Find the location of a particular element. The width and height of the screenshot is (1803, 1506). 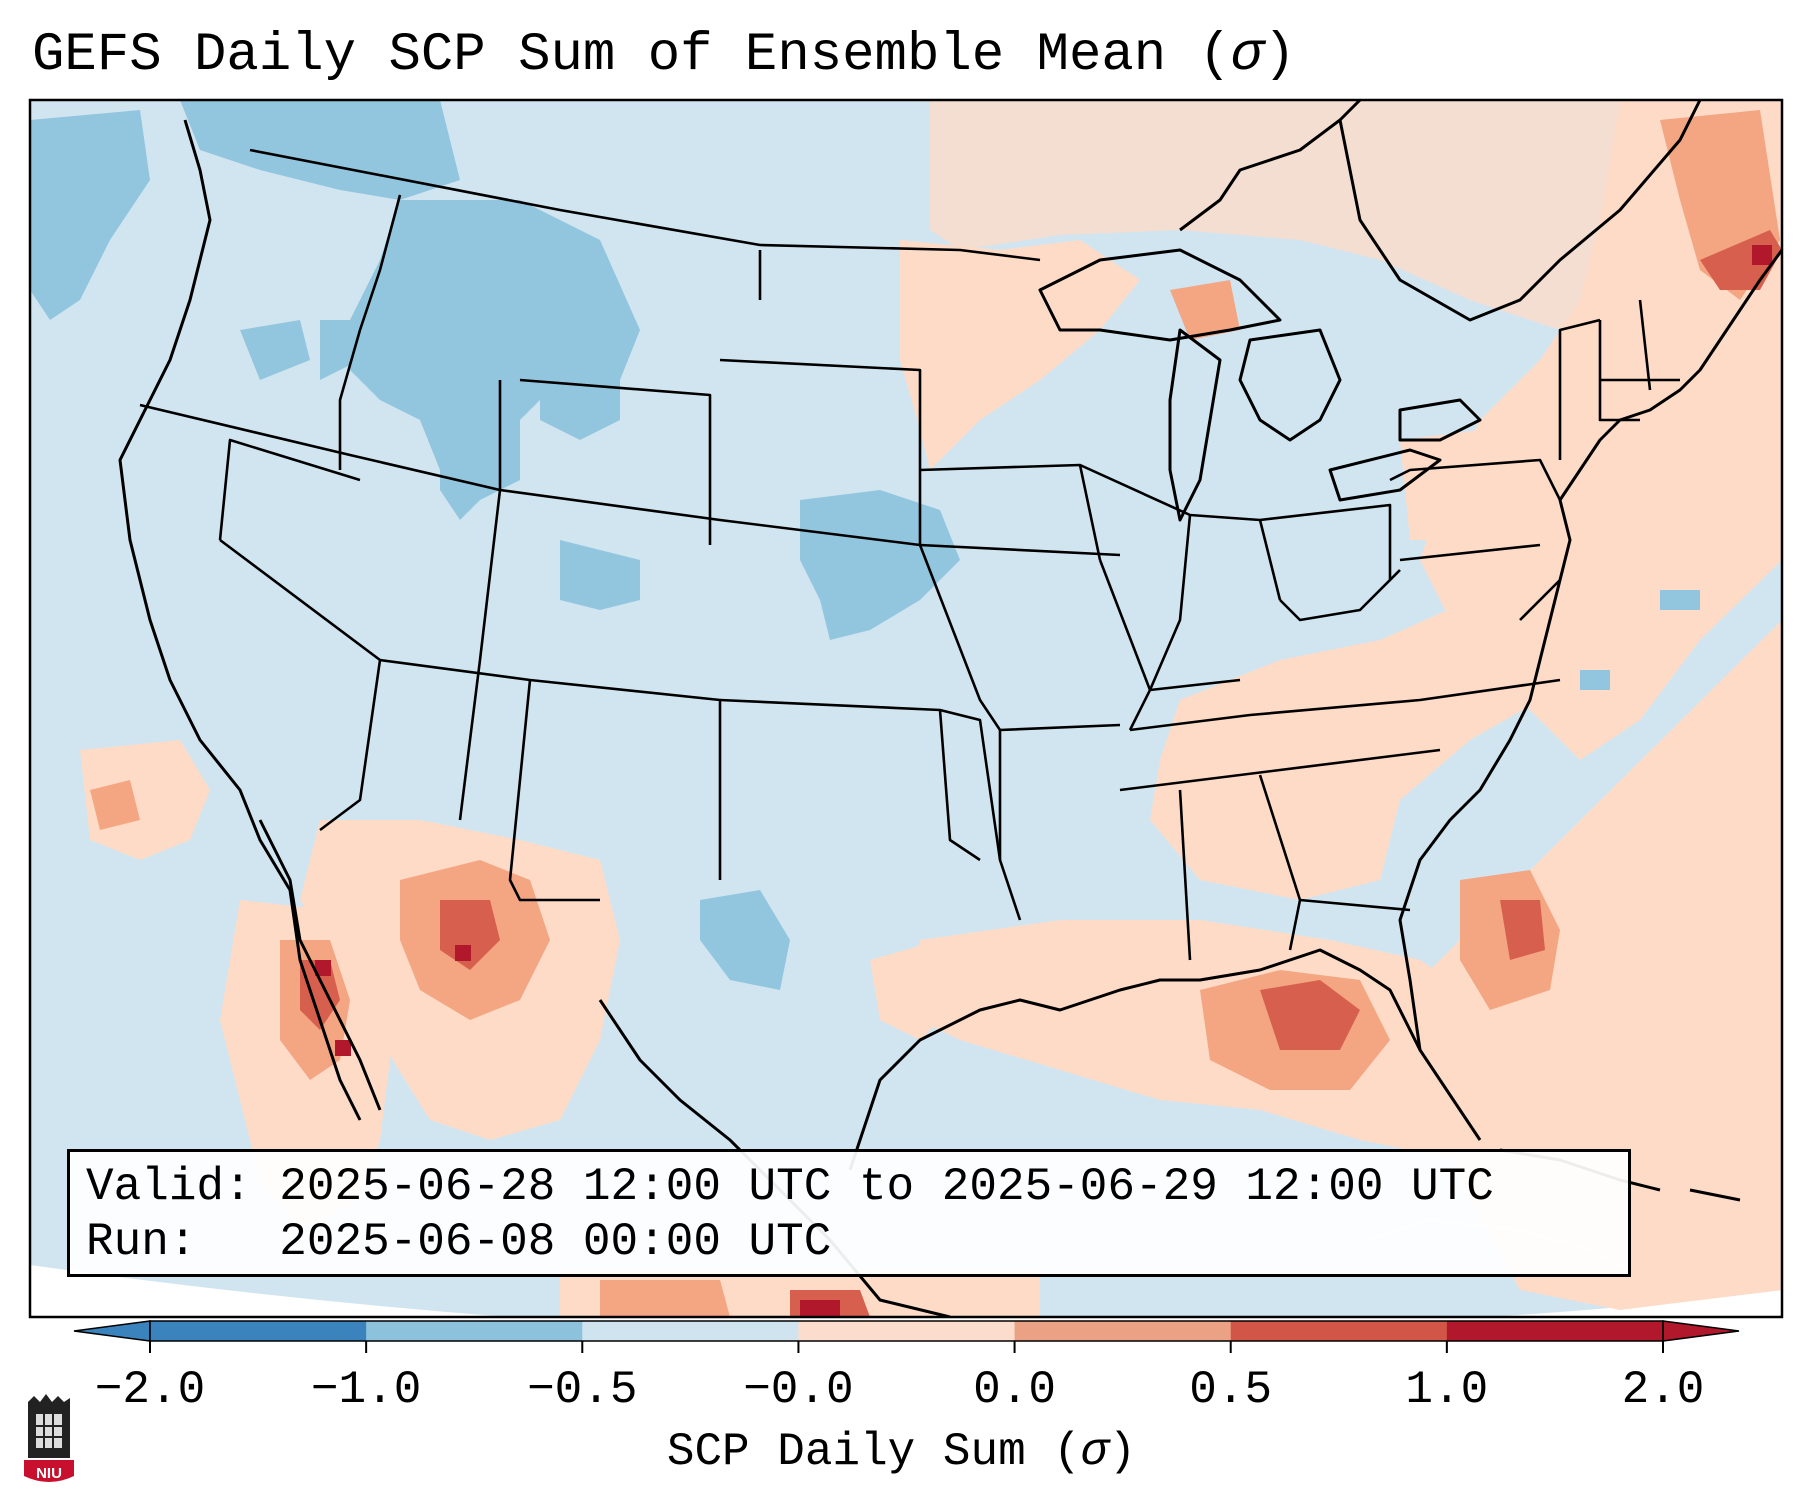

colorbar-tick-label: −0.5 is located at coordinates (582, 1390).